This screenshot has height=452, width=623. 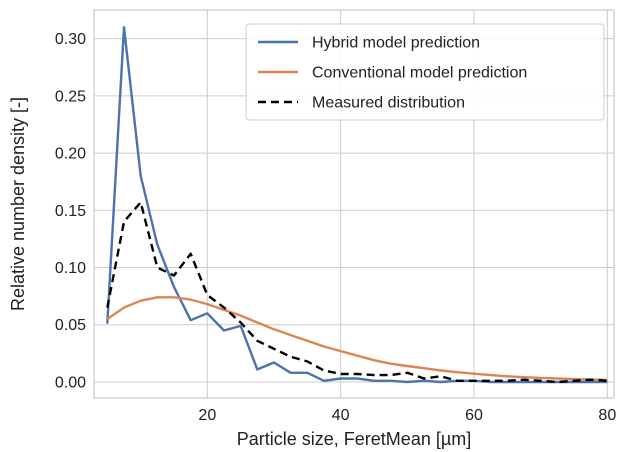 I want to click on y-axis-label: Relative number density [-], so click(x=18, y=204).